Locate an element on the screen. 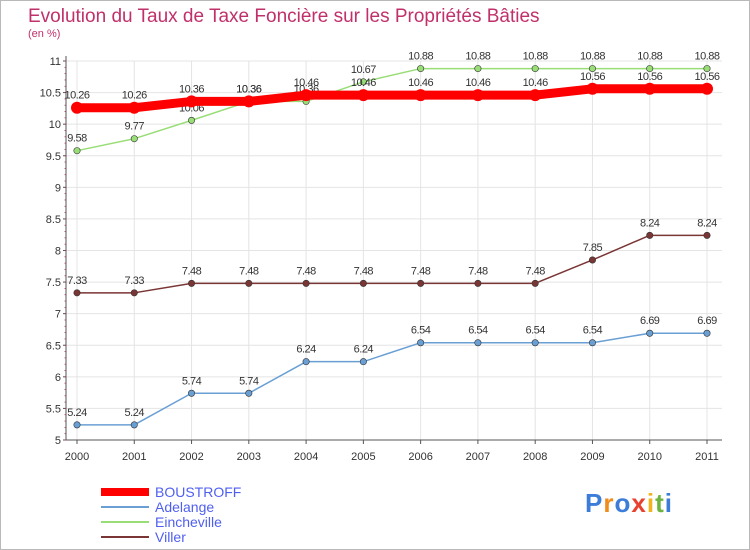  logo-letter: i is located at coordinates (651, 503).